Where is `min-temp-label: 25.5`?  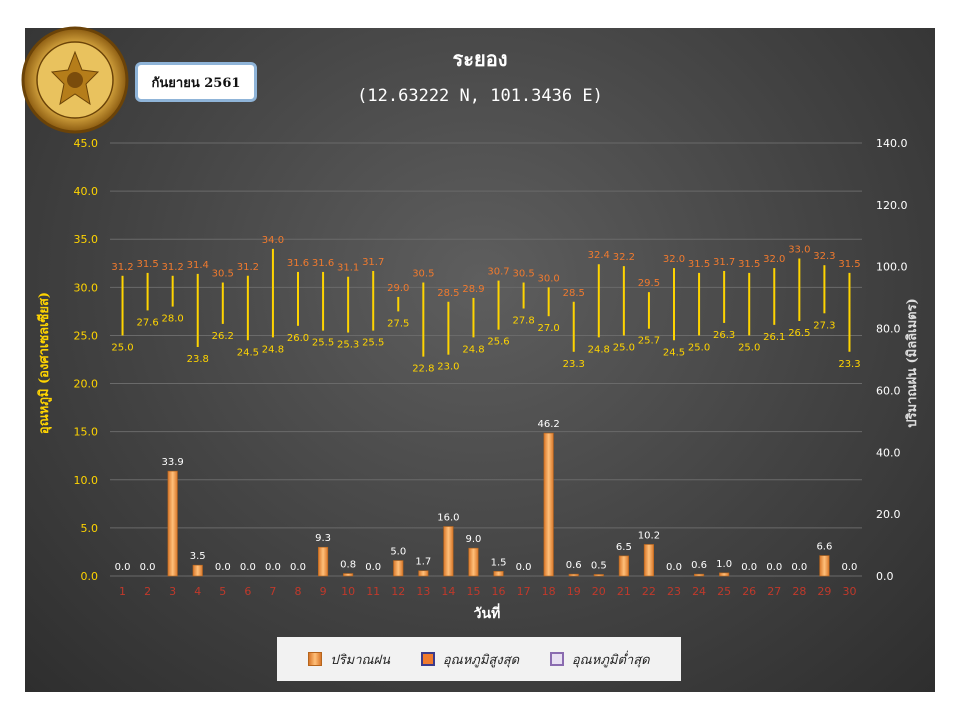 min-temp-label: 25.5 is located at coordinates (373, 343).